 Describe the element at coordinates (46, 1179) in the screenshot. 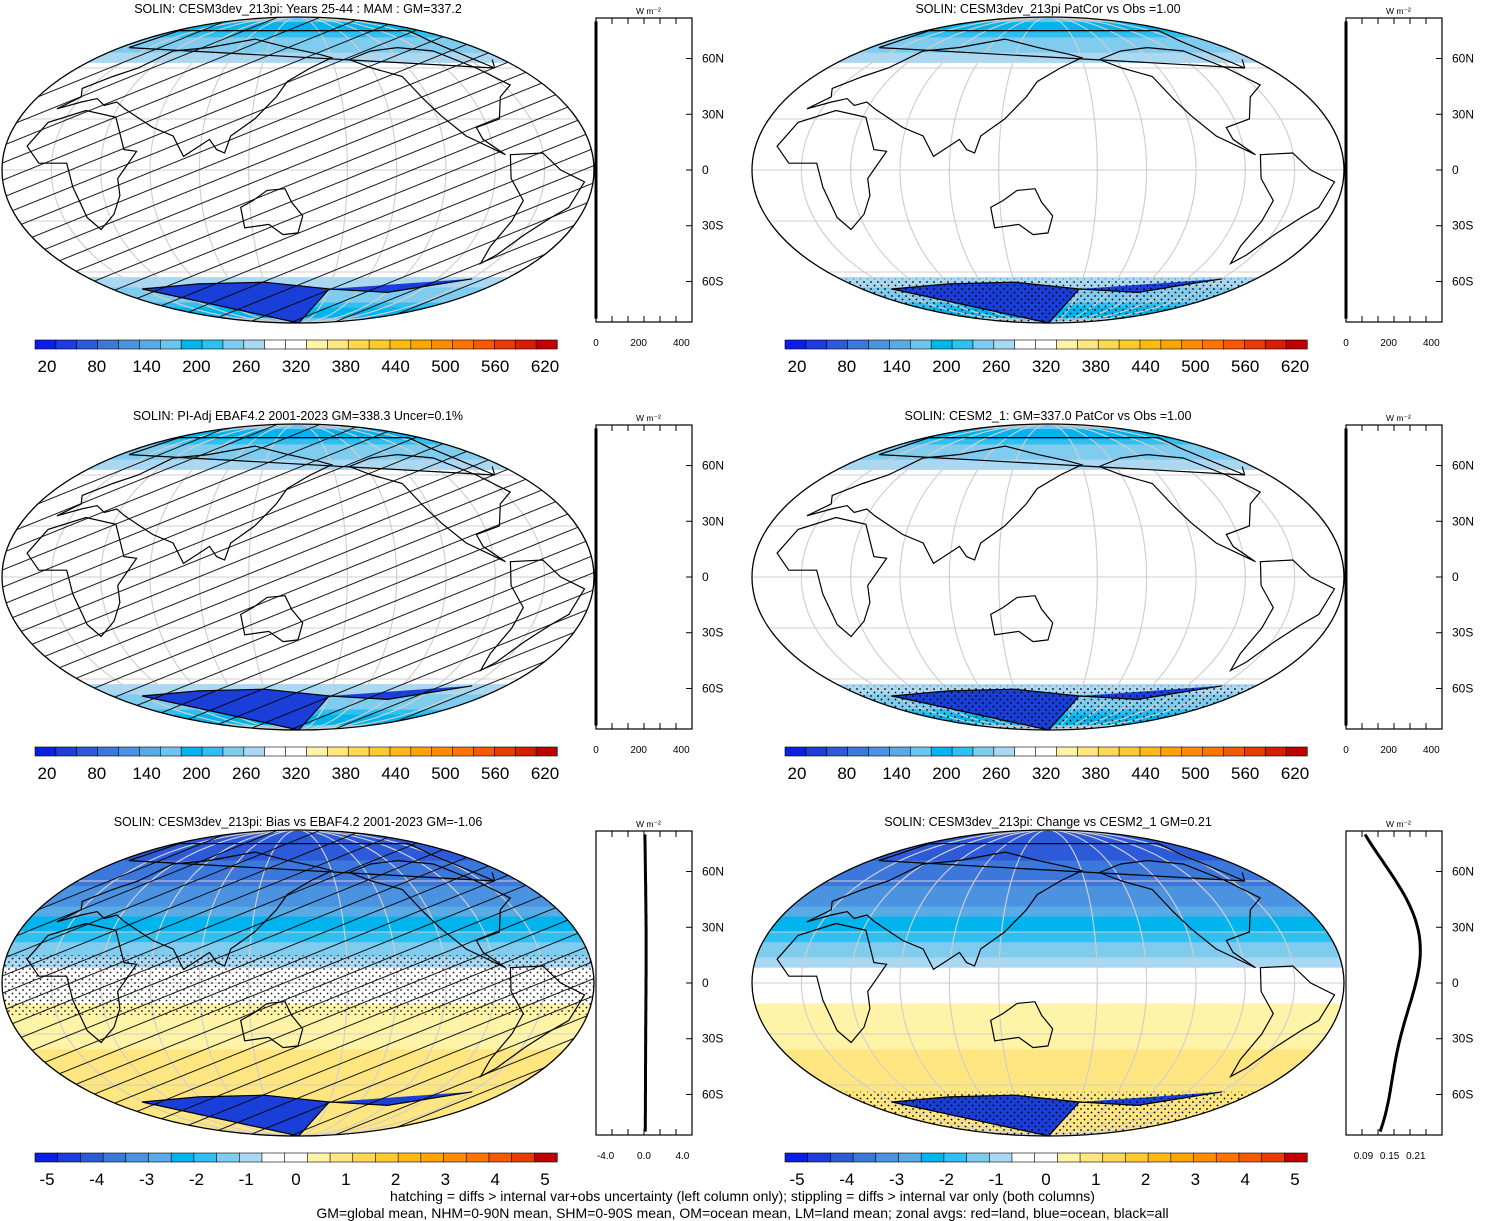

I see `colorbar-label: -5` at that location.